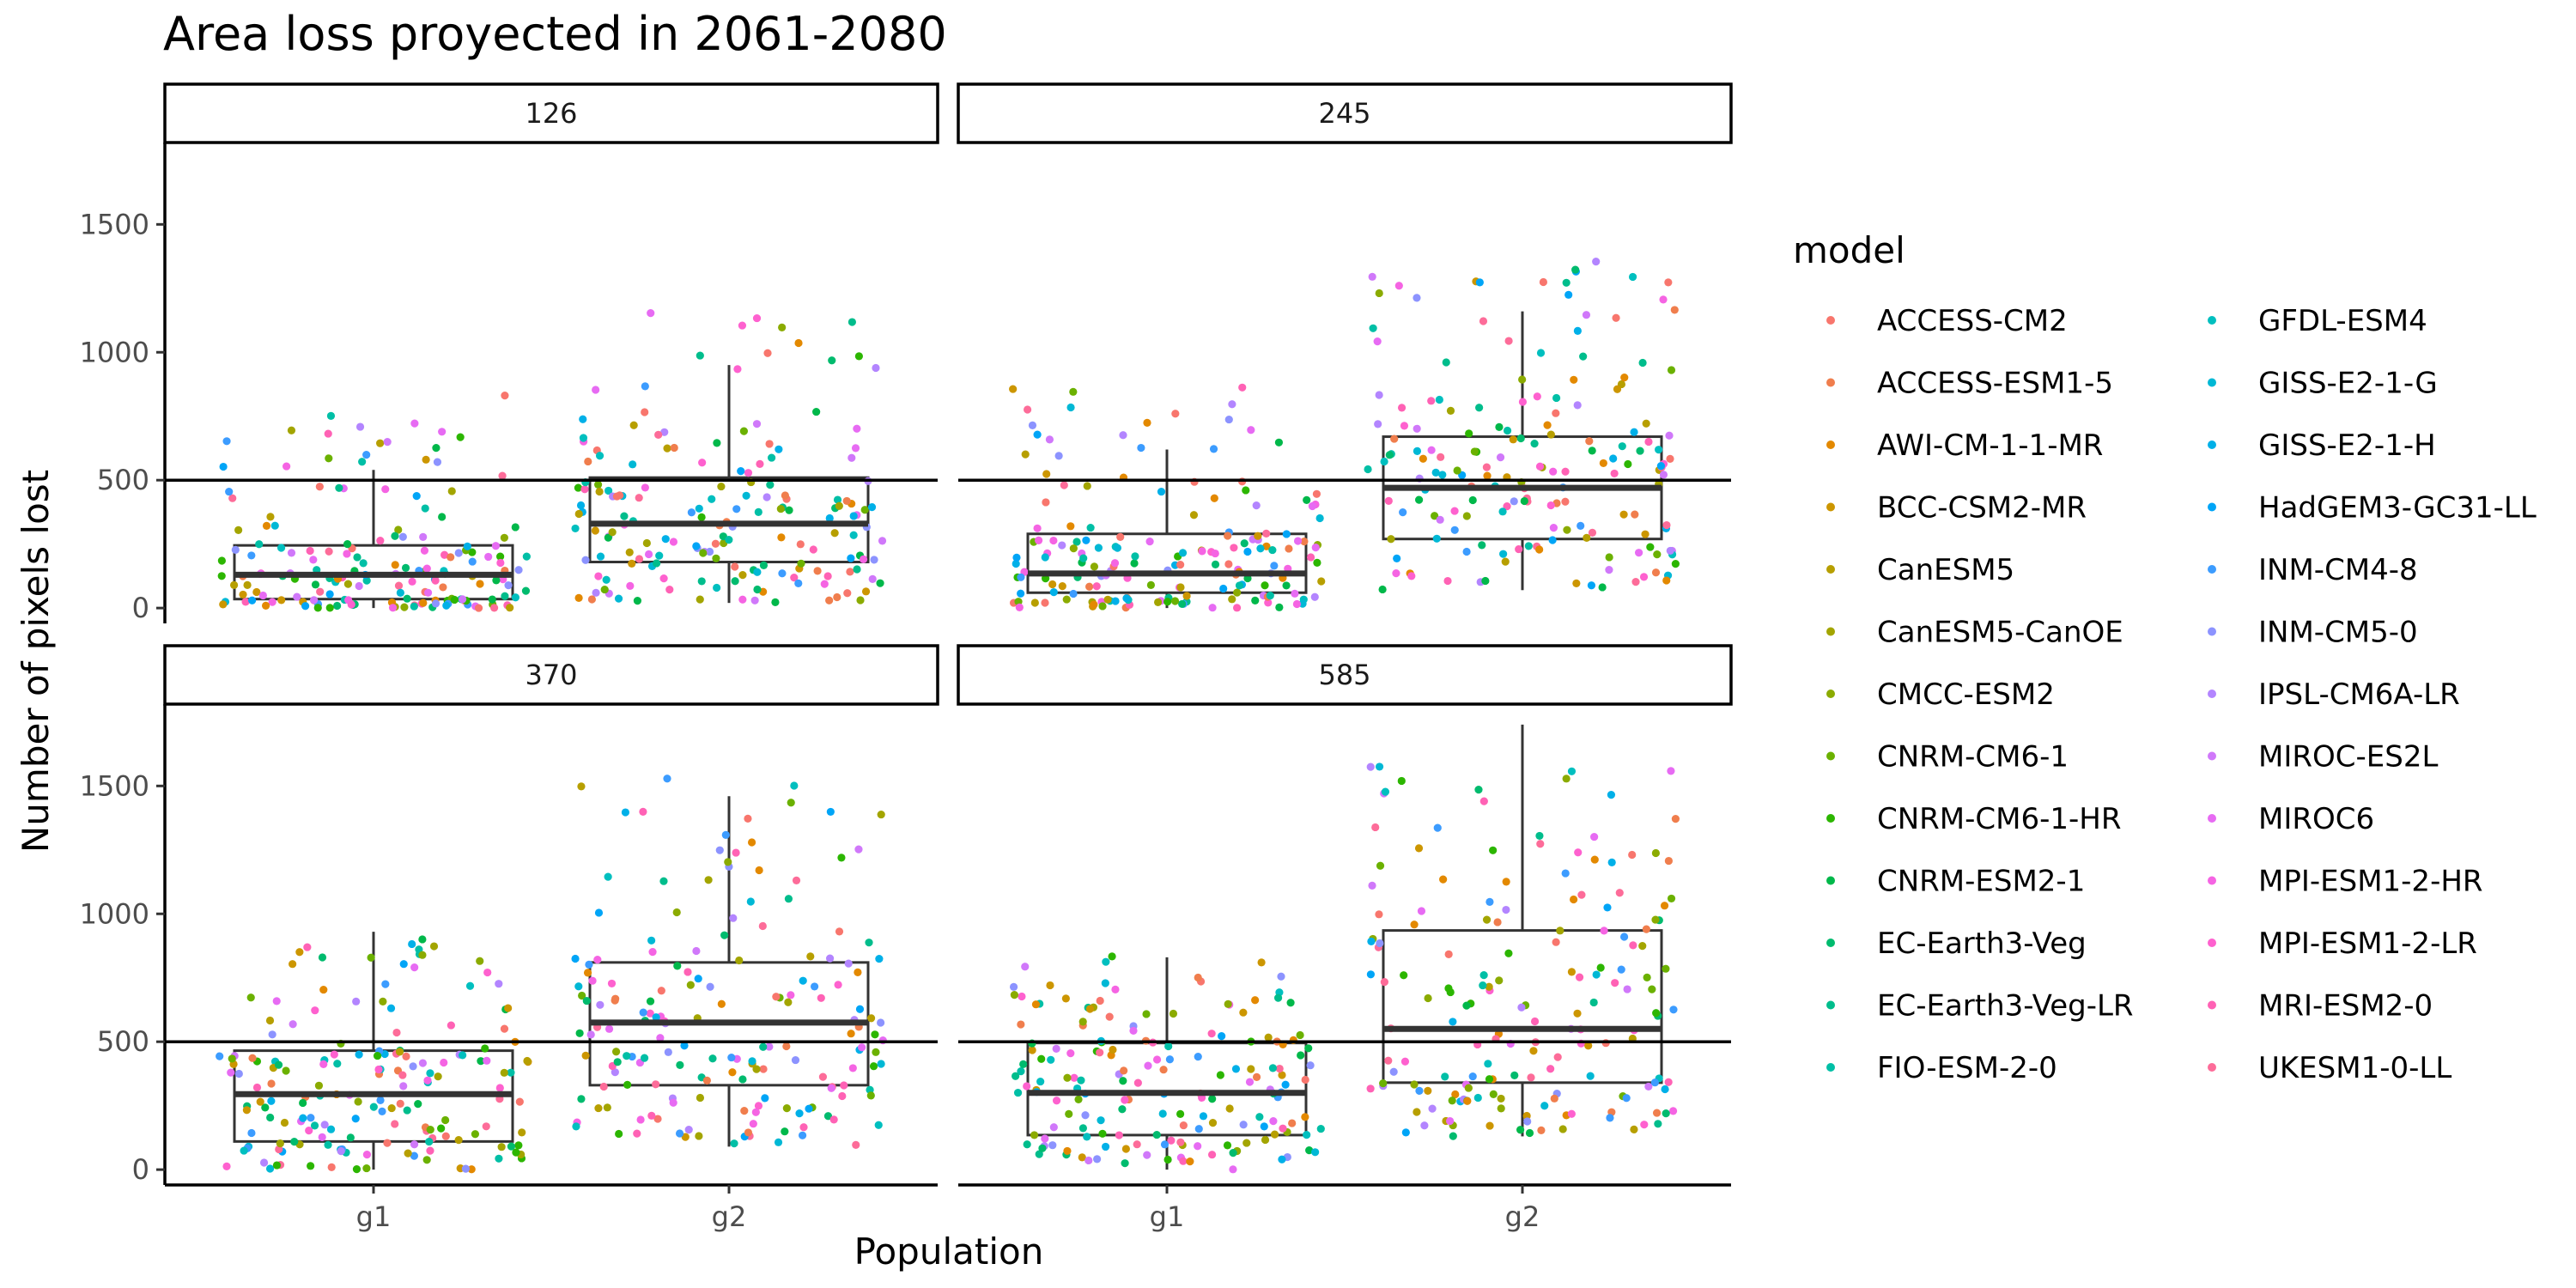  What do you see at coordinates (1920, 570) in the screenshot?
I see `legend-entry: CanESM5` at bounding box center [1920, 570].